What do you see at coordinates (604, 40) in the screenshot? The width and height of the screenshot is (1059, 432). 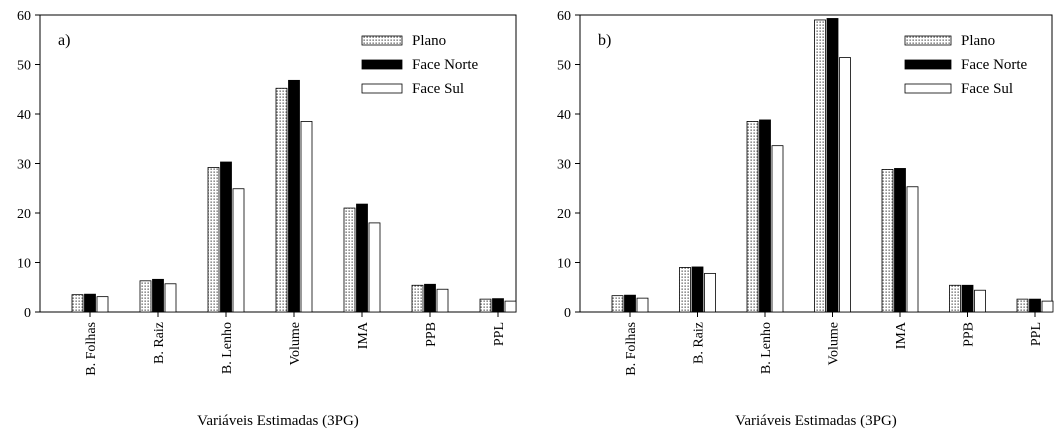 I see `panel-label: b)` at bounding box center [604, 40].